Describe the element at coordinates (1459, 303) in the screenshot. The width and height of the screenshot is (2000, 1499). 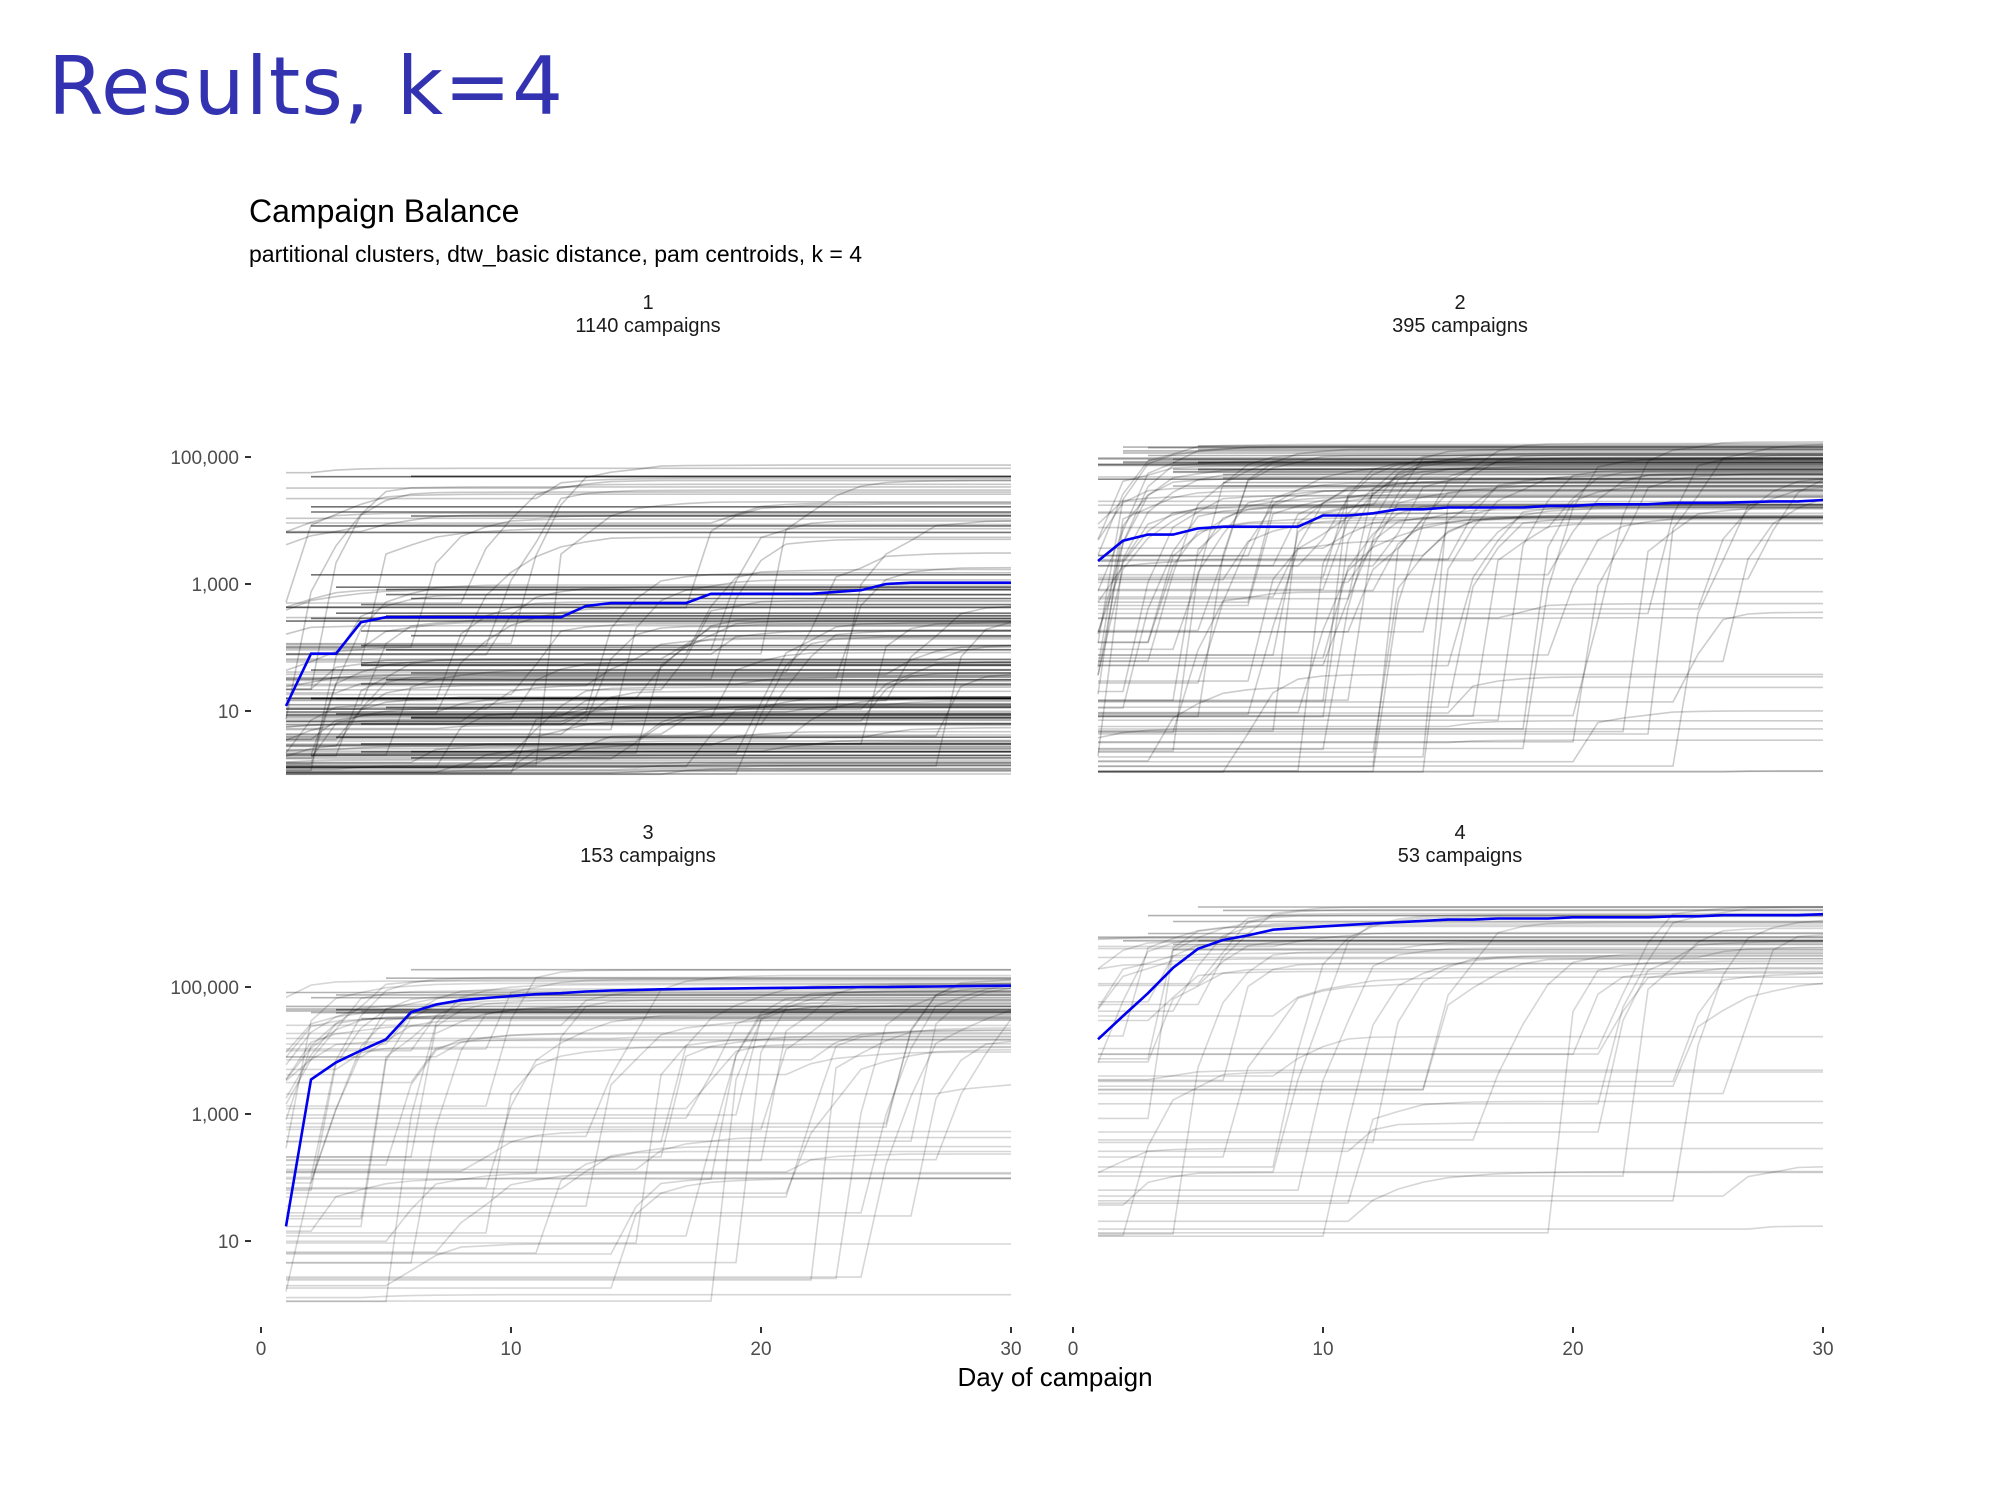
I see `panel-2-cluster-label: 2` at that location.